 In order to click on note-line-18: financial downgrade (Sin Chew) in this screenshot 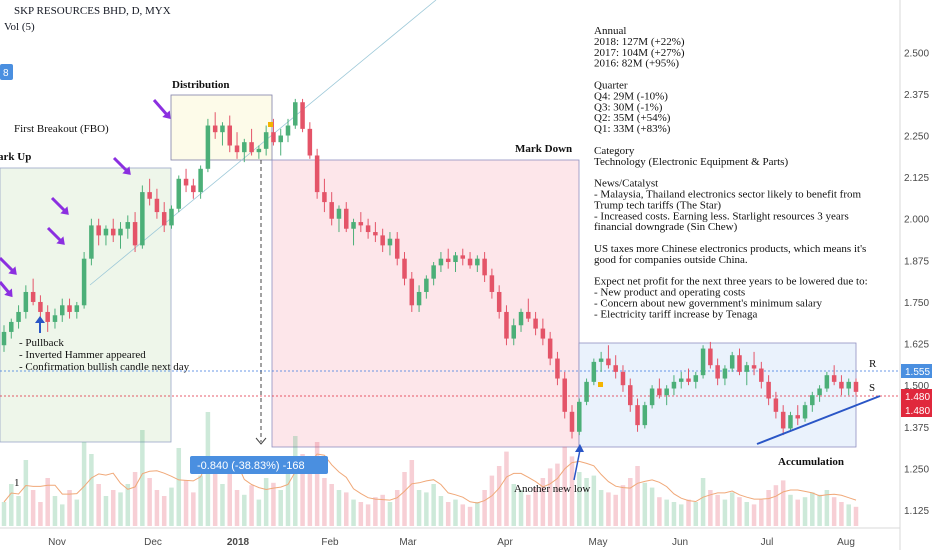, I will do `click(666, 227)`.